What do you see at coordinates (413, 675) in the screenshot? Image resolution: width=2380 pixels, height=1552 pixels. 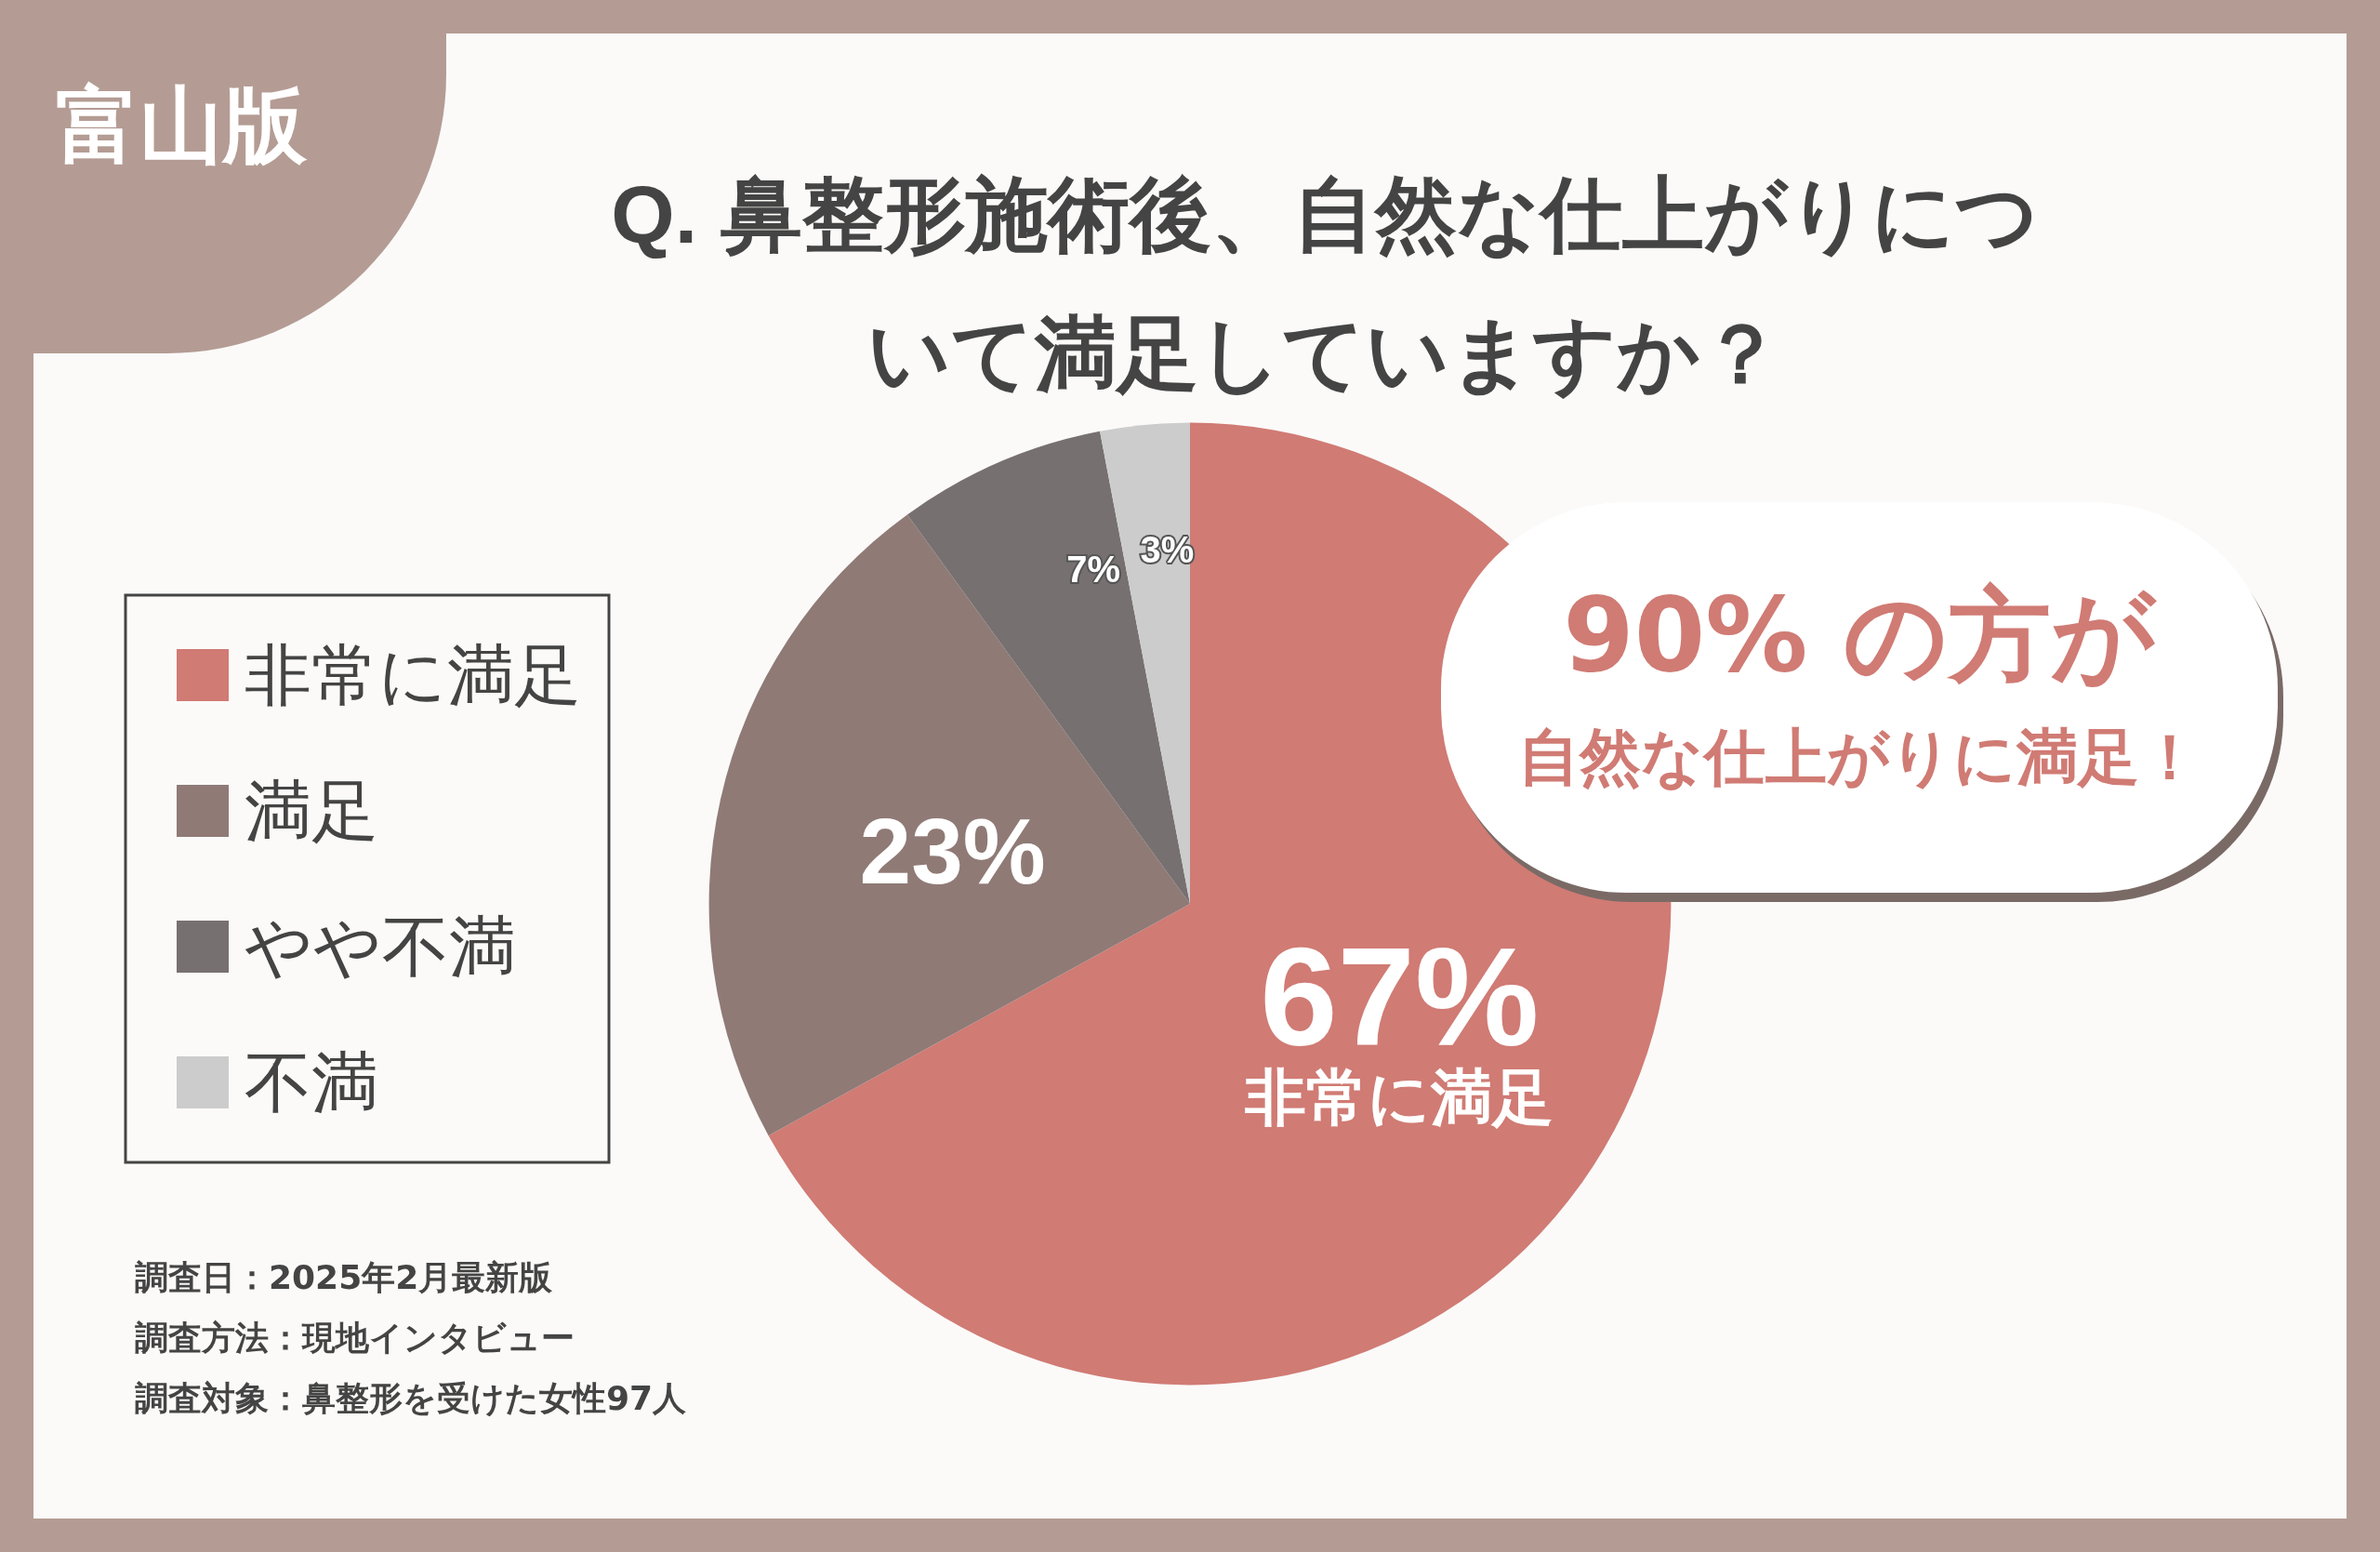 I see `legend-label: 非常に満足` at bounding box center [413, 675].